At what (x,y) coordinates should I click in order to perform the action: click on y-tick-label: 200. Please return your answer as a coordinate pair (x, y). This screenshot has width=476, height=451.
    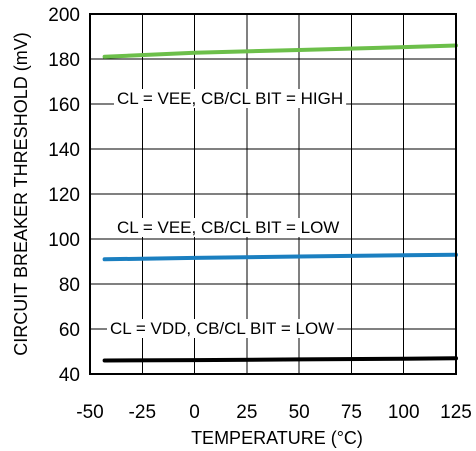
    Looking at the image, I should click on (64, 15).